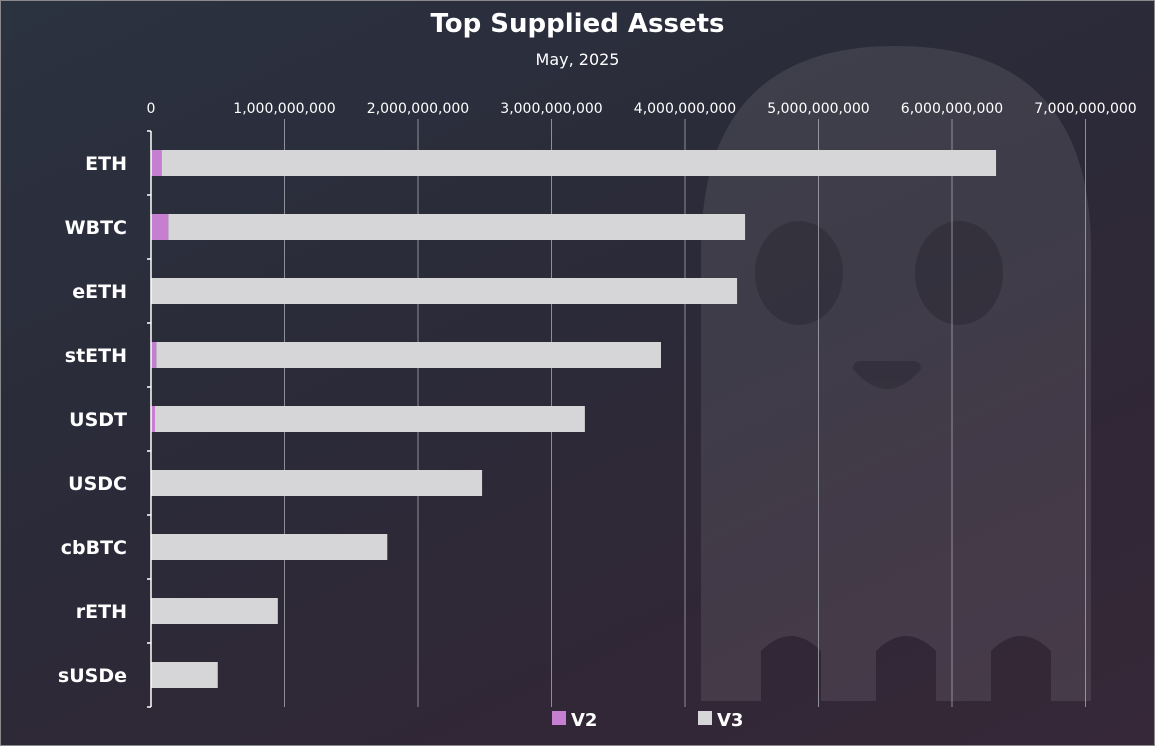 Image resolution: width=1155 pixels, height=746 pixels. What do you see at coordinates (214, 611) in the screenshot?
I see `bar-v3-reth` at bounding box center [214, 611].